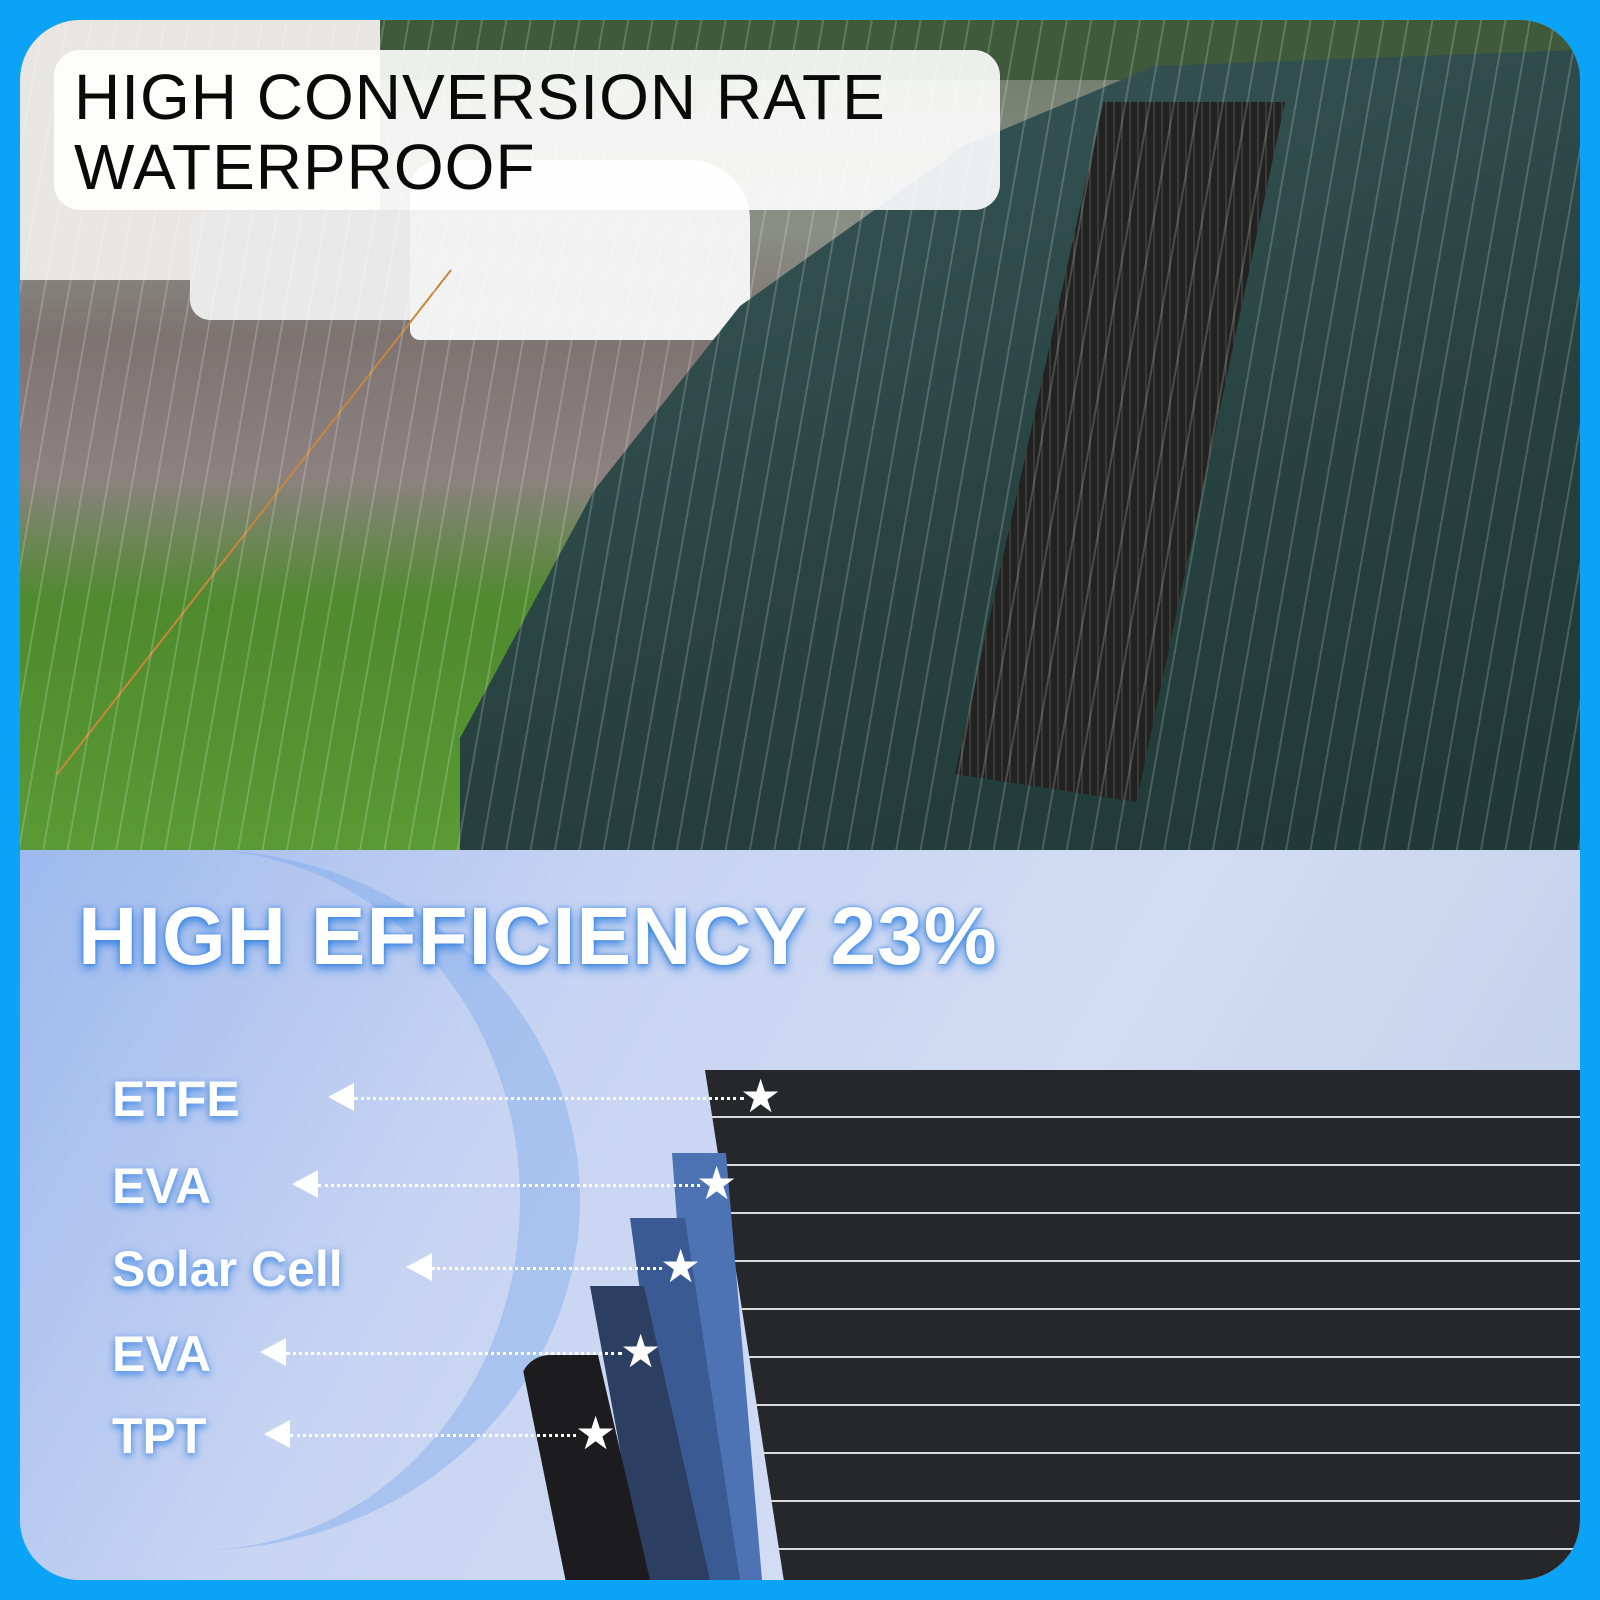 The width and height of the screenshot is (1600, 1600). What do you see at coordinates (227, 1269) in the screenshot?
I see `label-solar-cell: Solar Cell` at bounding box center [227, 1269].